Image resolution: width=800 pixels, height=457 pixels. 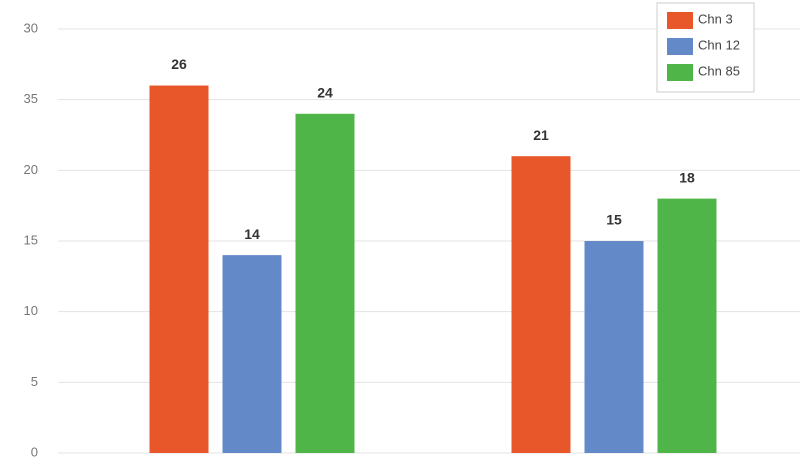 What do you see at coordinates (687, 177) in the screenshot?
I see `data-label: 18` at bounding box center [687, 177].